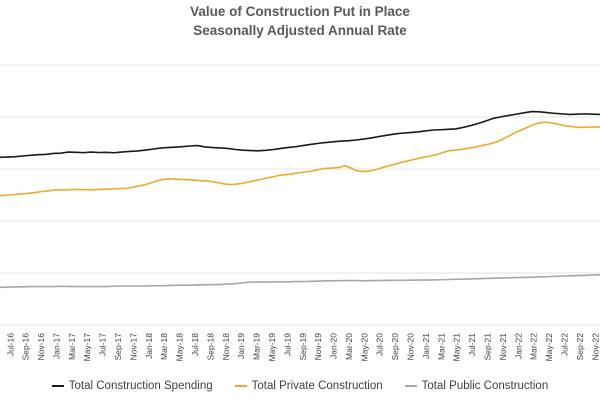 This screenshot has height=400, width=600. I want to click on chart-subtitle: Seasonally Adjusted Annual Rate, so click(300, 30).